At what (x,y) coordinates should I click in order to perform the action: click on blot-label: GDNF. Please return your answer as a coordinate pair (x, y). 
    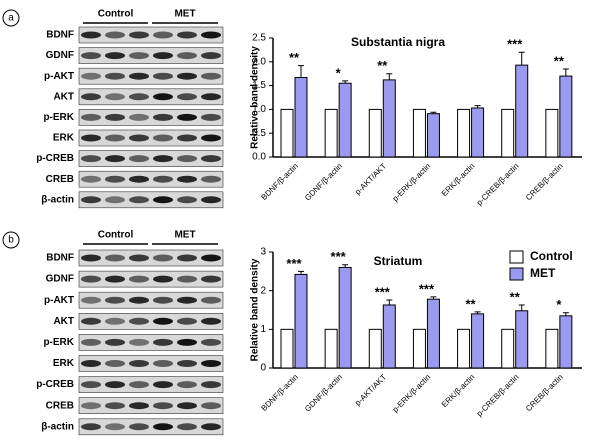
    Looking at the image, I should click on (60, 279).